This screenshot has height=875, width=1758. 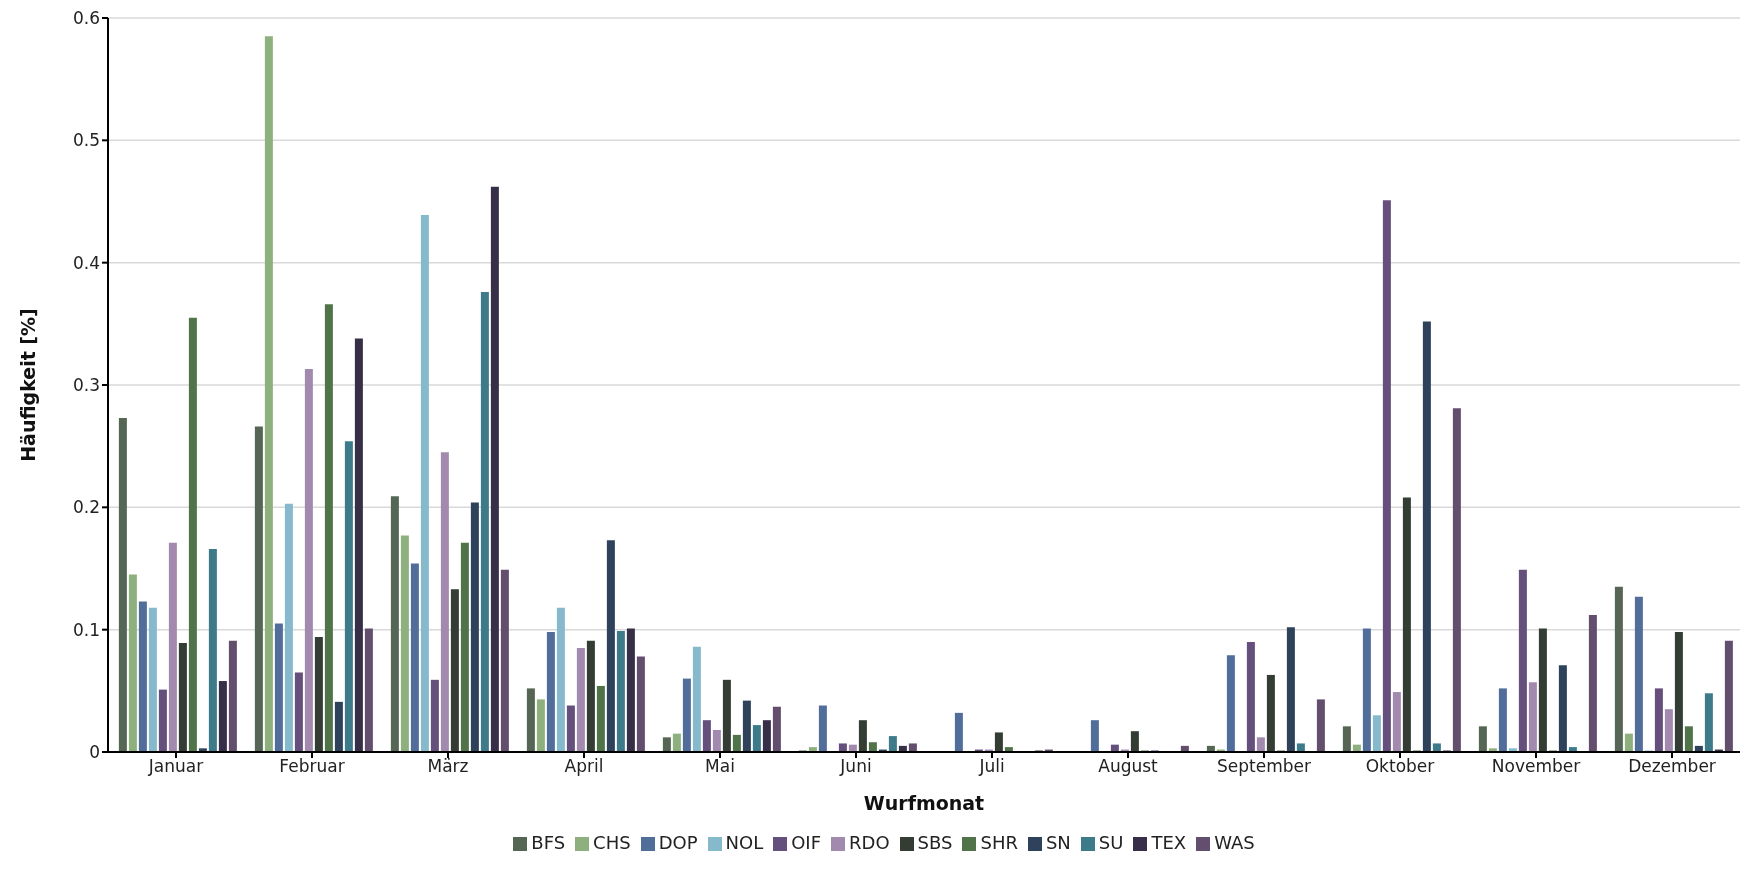 What do you see at coordinates (86, 18) in the screenshot?
I see `y-tick-label: 0.6` at bounding box center [86, 18].